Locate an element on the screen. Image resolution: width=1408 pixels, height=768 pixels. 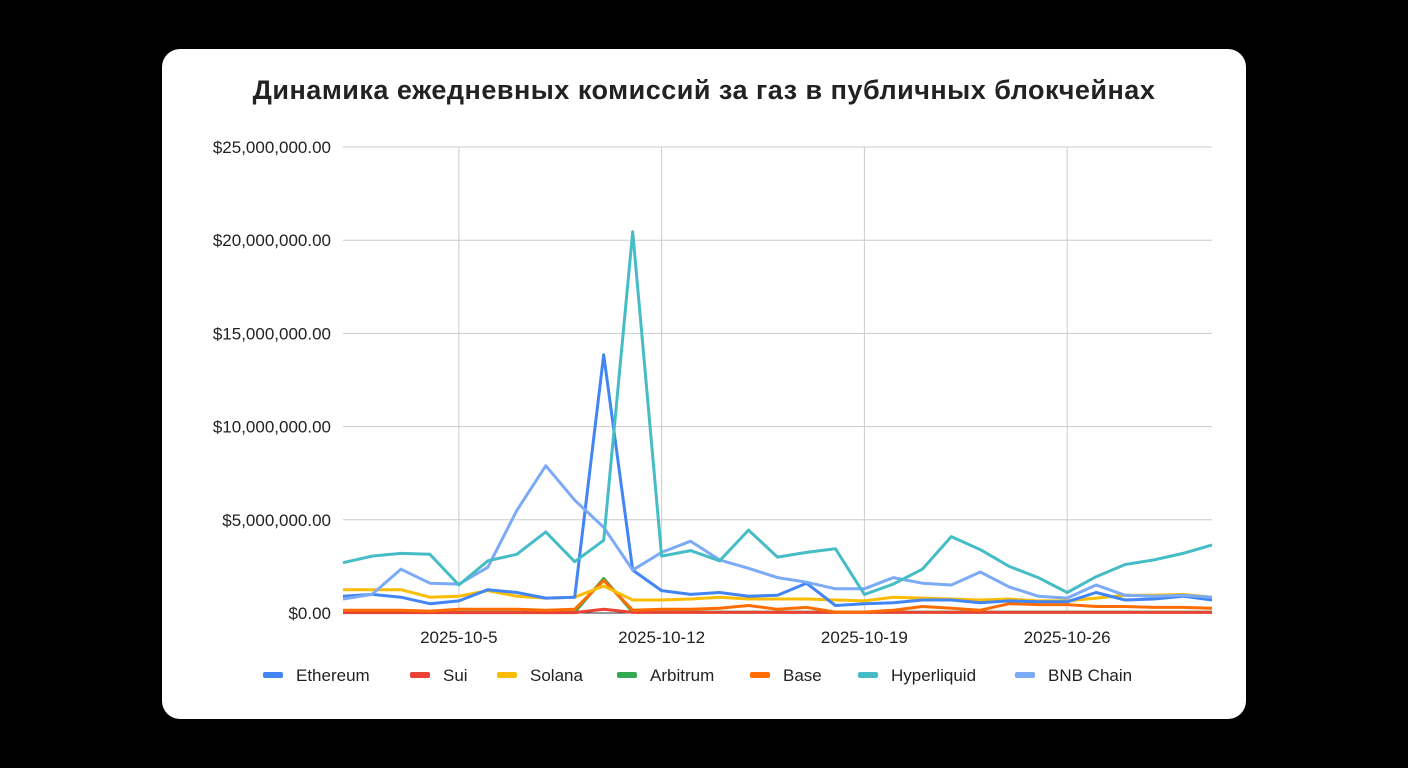
y-tick-label: $10,000,000.00 is located at coordinates (272, 427).